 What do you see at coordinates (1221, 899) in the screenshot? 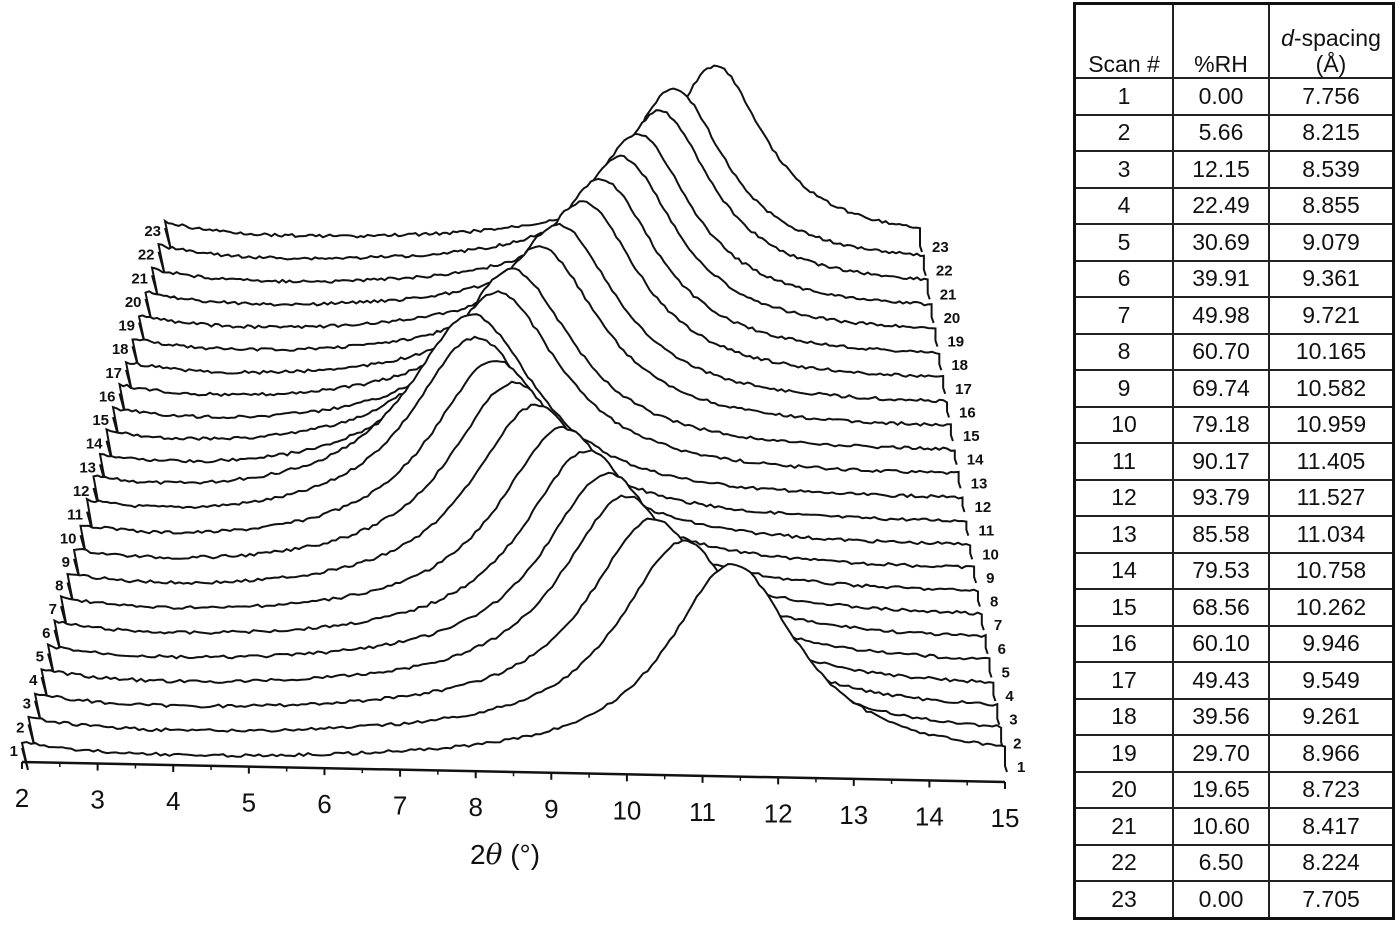
I see `cell-rh: 0.00` at bounding box center [1221, 899].